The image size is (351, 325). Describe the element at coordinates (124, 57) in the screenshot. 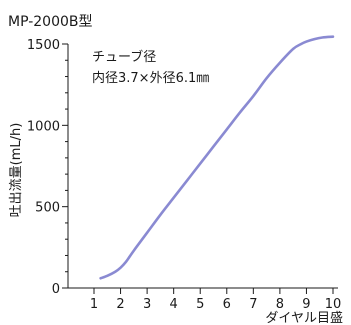

I see `annotation-tube-label: チューブ径` at that location.